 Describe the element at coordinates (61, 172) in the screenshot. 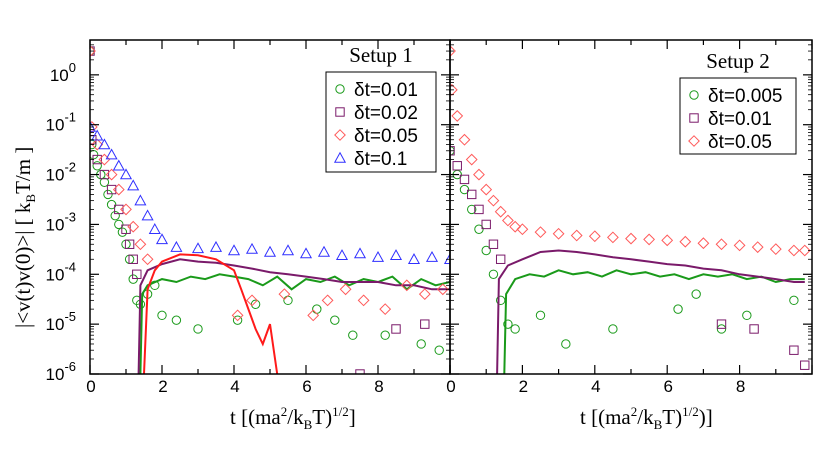

I see `left-y-tick-label-4: 10⁻²` at that location.